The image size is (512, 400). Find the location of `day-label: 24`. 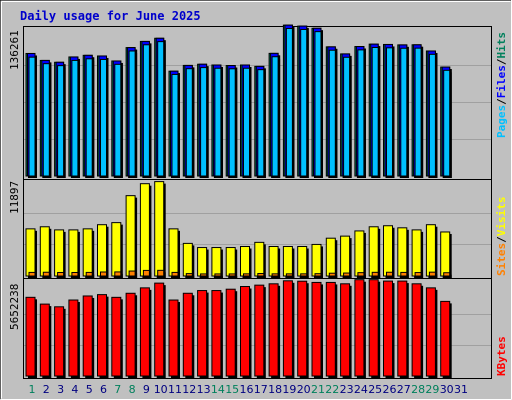

day-label: 24 is located at coordinates (361, 389).